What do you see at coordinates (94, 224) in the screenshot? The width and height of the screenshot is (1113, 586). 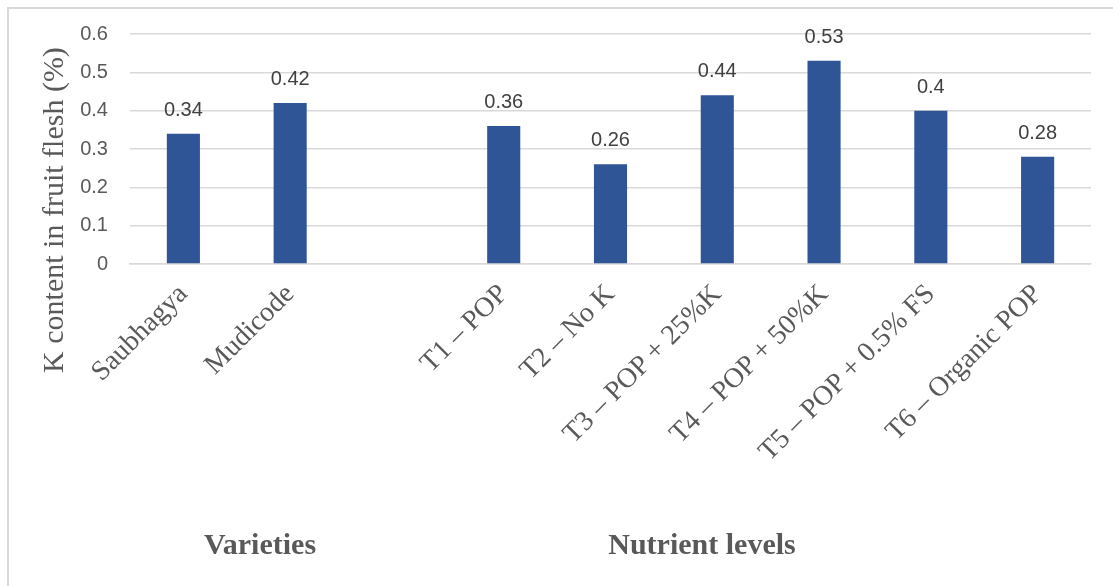 I see `y-tick-label: 0.1` at bounding box center [94, 224].